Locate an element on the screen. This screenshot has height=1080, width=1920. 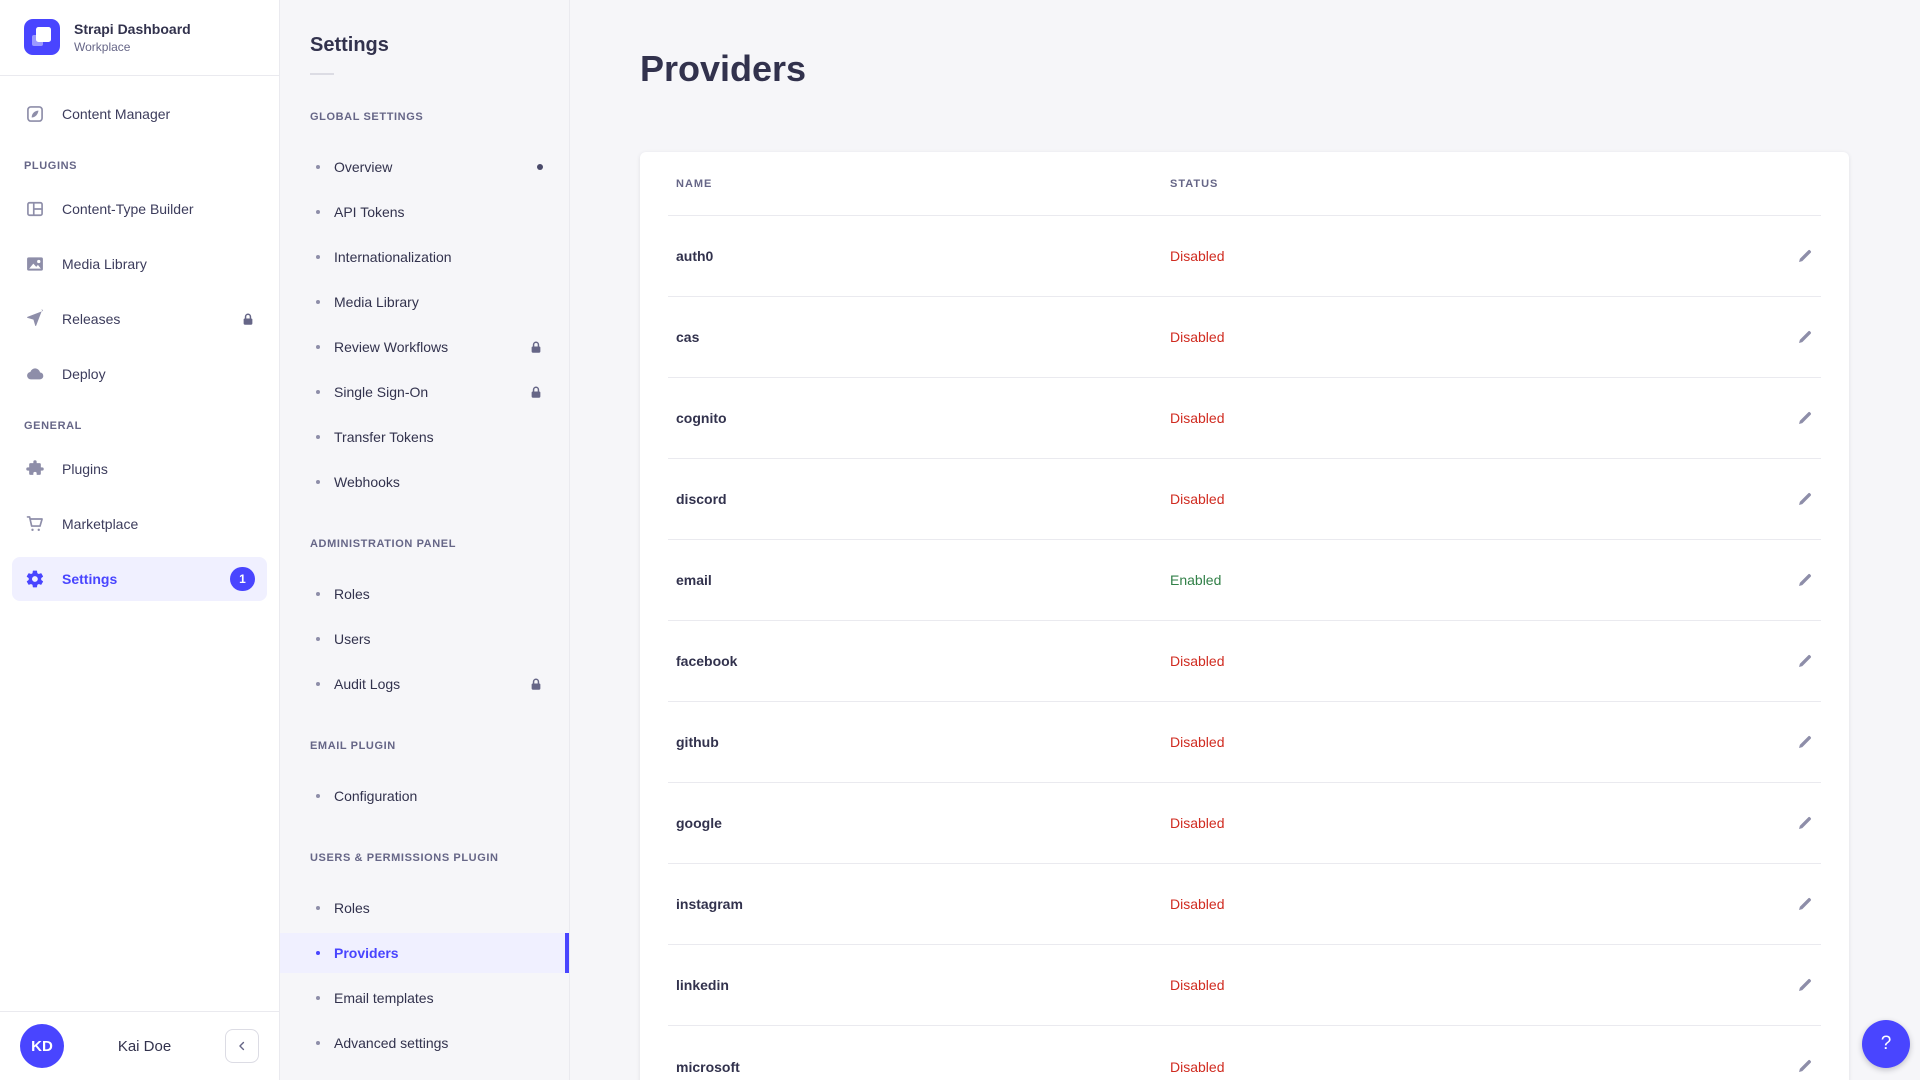
subnav-item-advanced-settings: Advanced settings is located at coordinates (424, 1043).